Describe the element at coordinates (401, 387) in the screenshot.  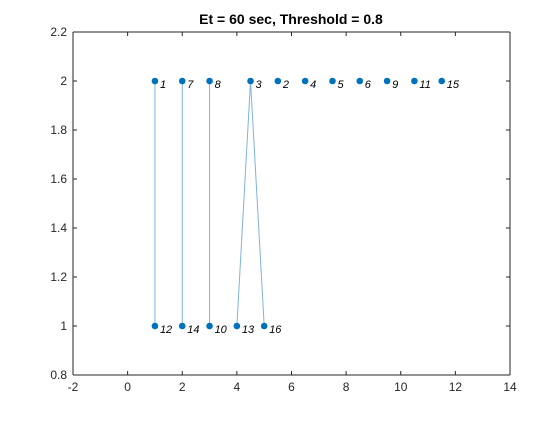
I see `x-tick-label: 10` at that location.